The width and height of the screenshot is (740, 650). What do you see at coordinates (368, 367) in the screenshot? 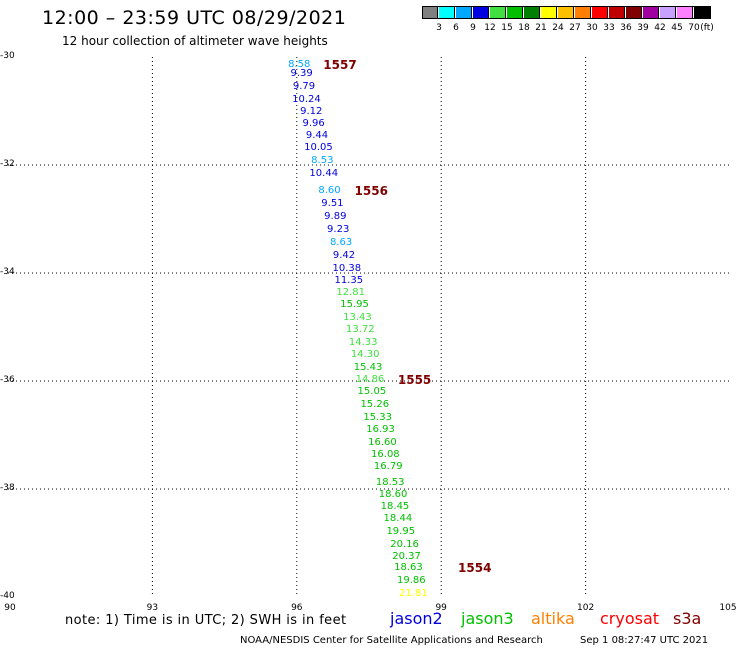
I see `wave-height-value: 15.43` at bounding box center [368, 367].